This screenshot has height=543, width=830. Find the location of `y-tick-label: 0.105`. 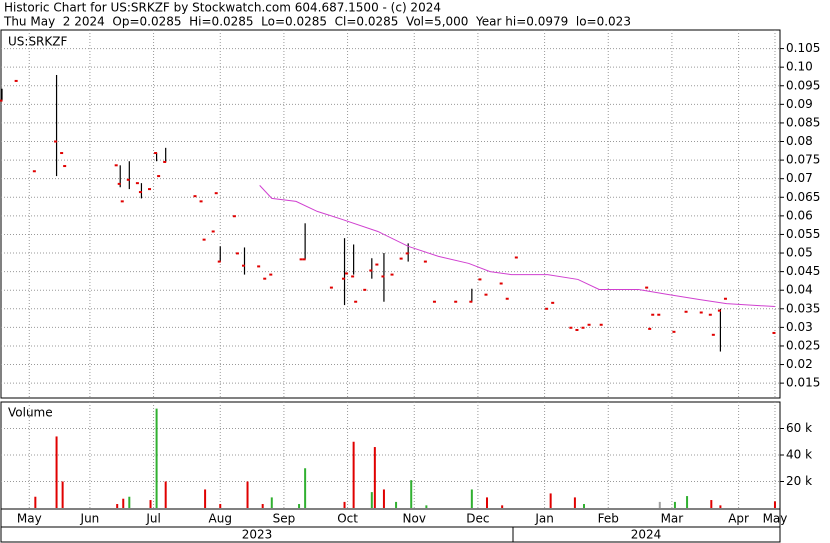

y-tick-label: 0.105 is located at coordinates (803, 48).